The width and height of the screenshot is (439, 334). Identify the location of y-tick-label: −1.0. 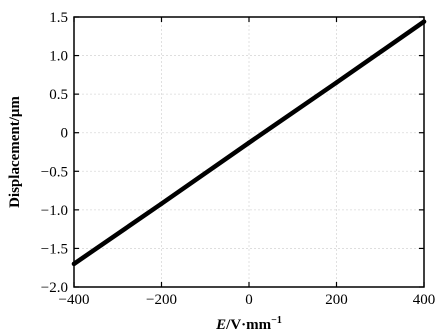
(54, 211).